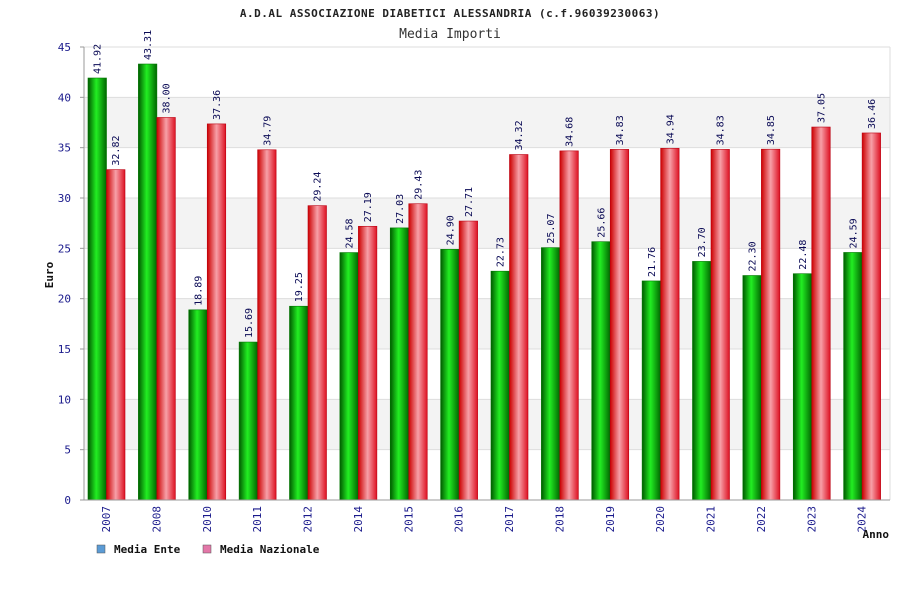 This screenshot has width=900, height=600. What do you see at coordinates (98, 59) in the screenshot?
I see `data-label: 41.92` at bounding box center [98, 59].